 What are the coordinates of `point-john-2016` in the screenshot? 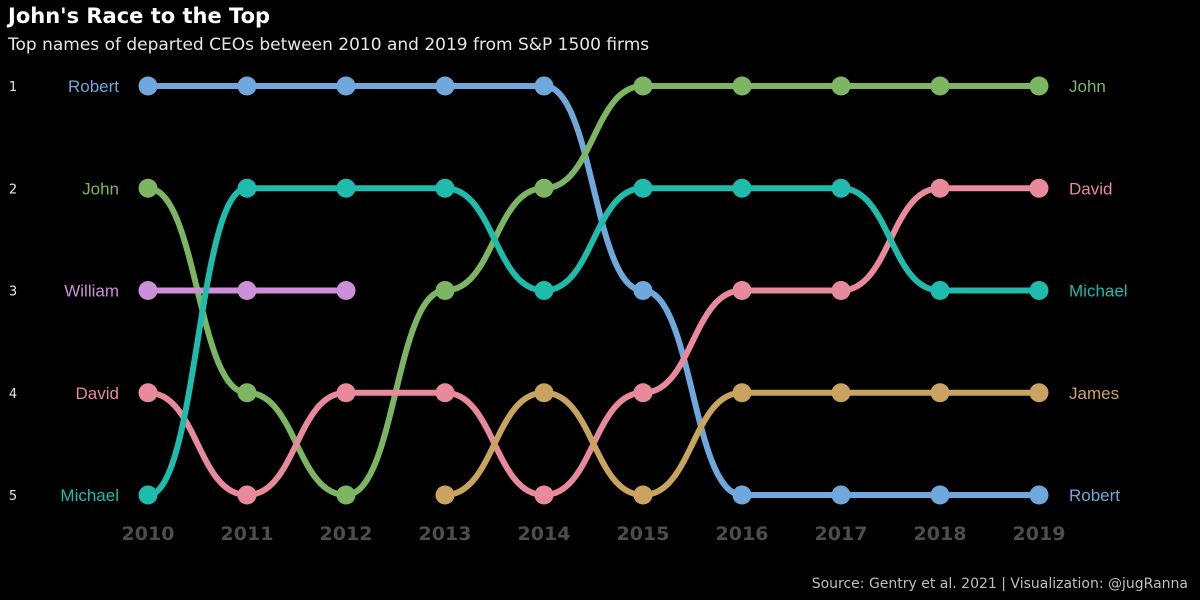 It's located at (742, 86).